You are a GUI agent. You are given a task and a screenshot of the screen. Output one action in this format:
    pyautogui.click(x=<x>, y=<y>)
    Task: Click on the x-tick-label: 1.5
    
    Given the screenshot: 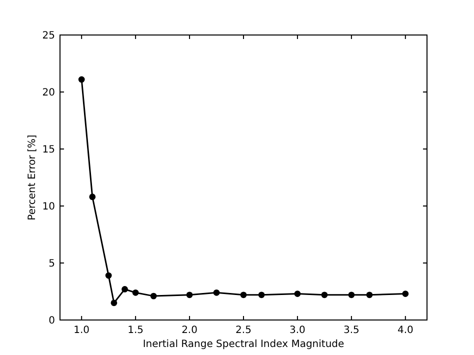 What is the action you would take?
    pyautogui.click(x=136, y=330)
    